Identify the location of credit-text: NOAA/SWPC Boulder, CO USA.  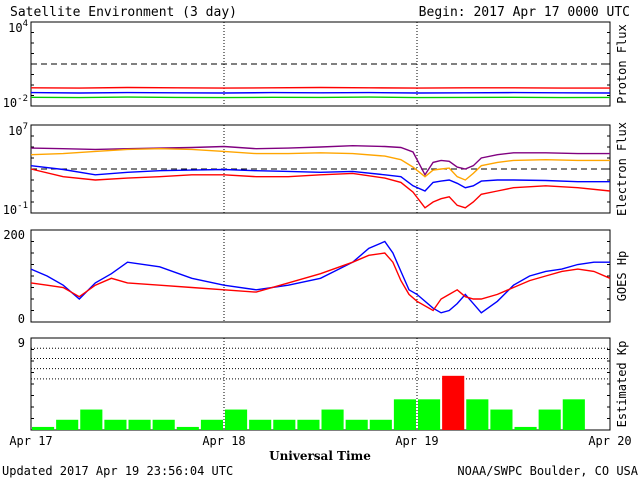
(547, 471).